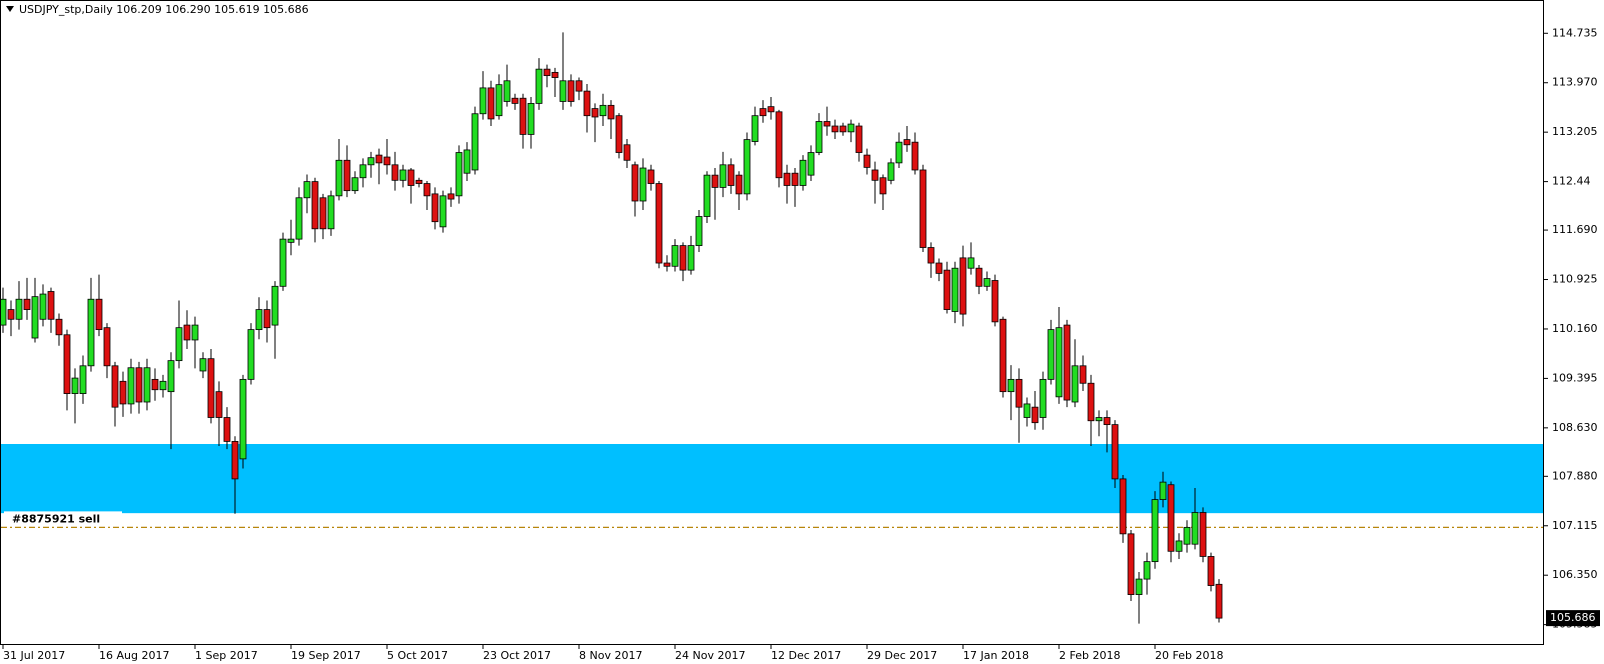 The width and height of the screenshot is (1604, 664). Describe the element at coordinates (34, 655) in the screenshot. I see `x-tick-label: 31 Jul 2017` at that location.